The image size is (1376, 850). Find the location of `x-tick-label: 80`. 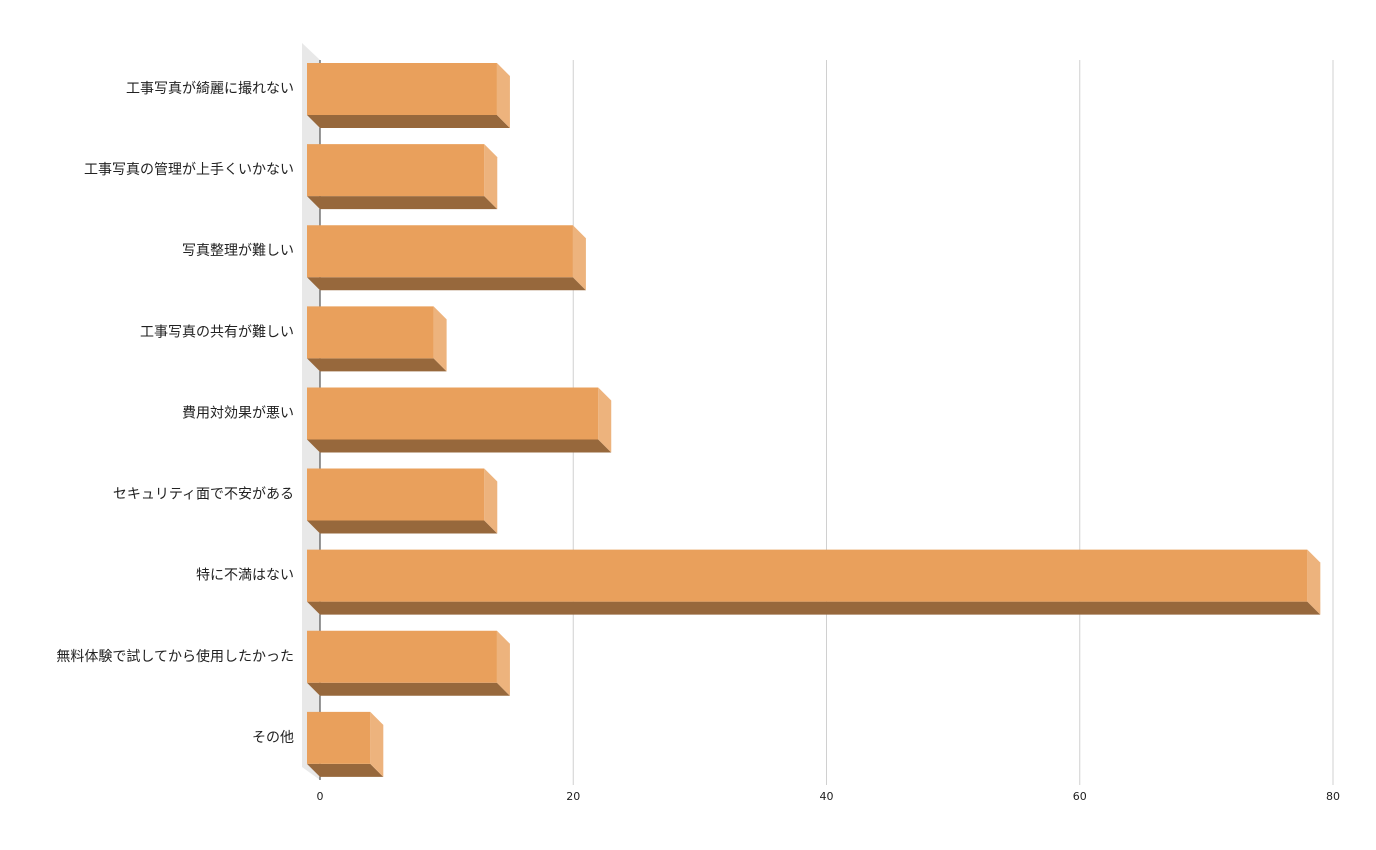

x-tick-label: 80 is located at coordinates (1333, 796).